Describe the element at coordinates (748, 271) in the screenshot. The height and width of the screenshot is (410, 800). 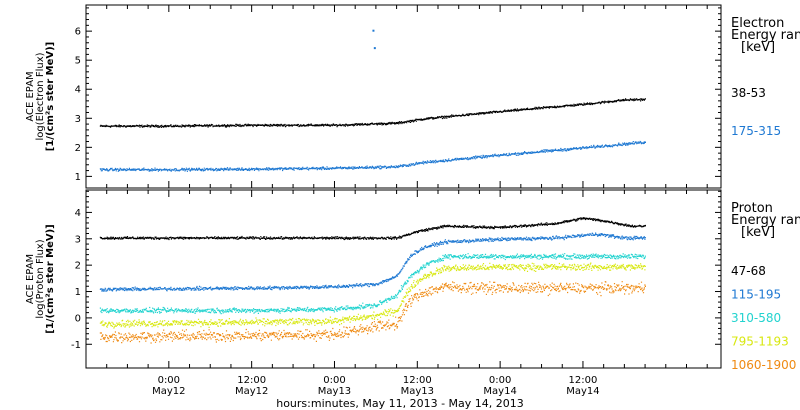
I see `legend-entry: 47-68` at that location.